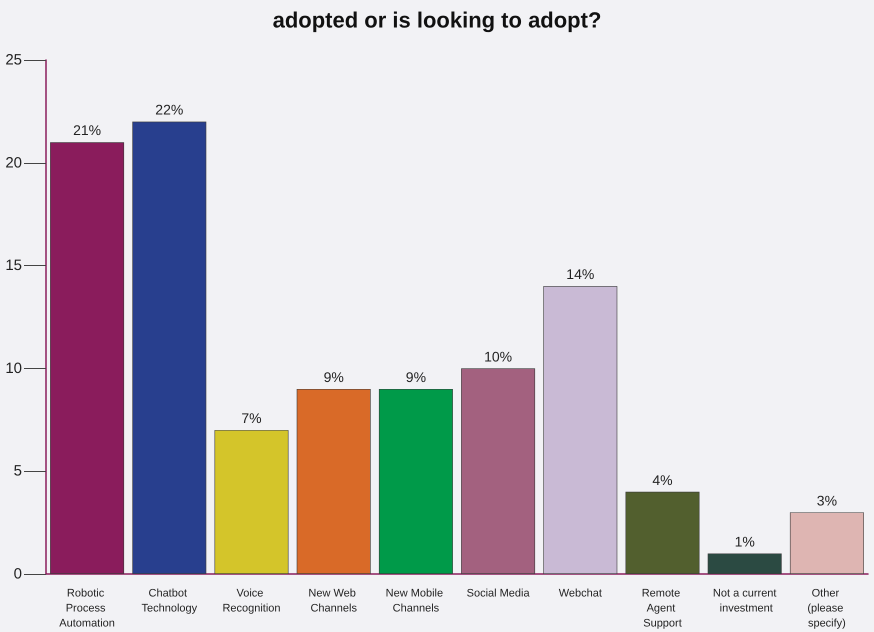  Describe the element at coordinates (169, 110) in the screenshot. I see `data-label: 22%` at that location.